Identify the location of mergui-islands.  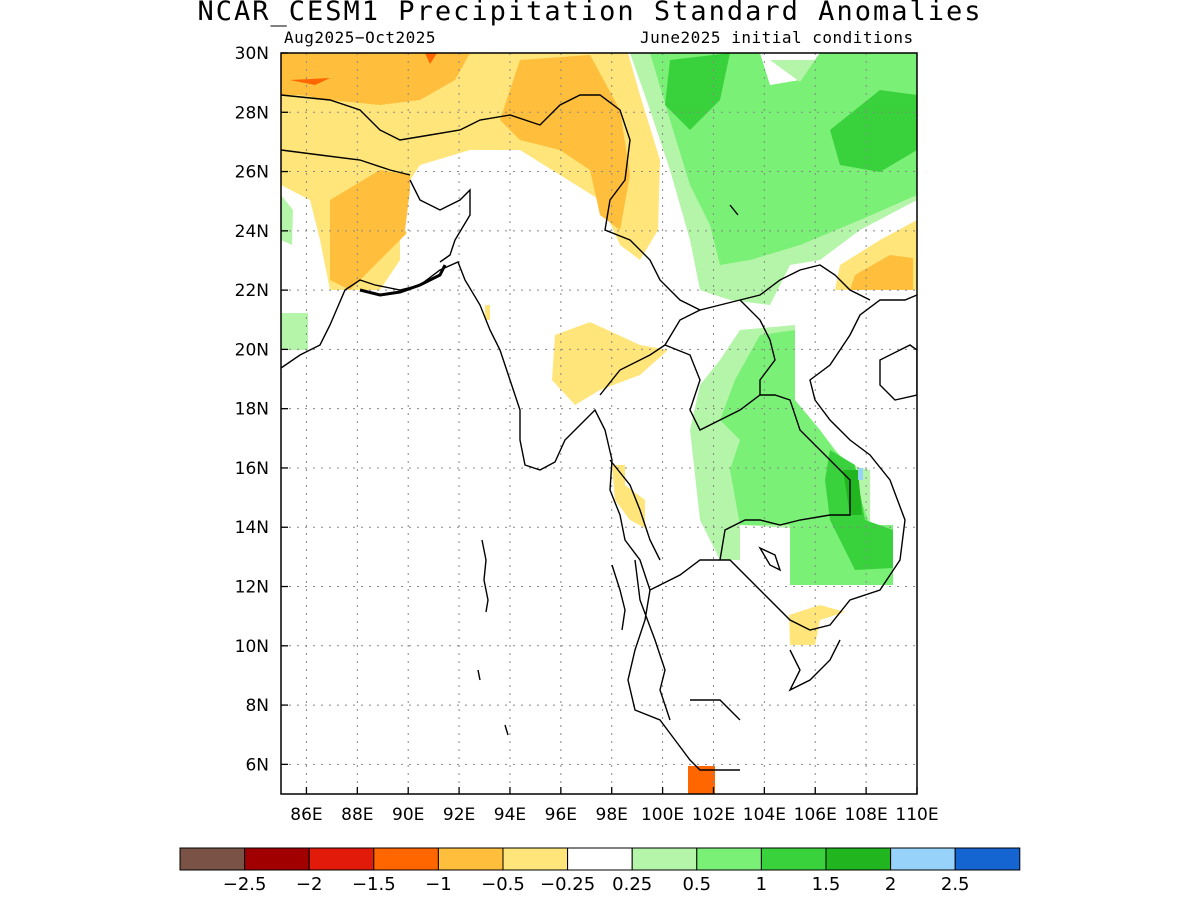
(618, 597).